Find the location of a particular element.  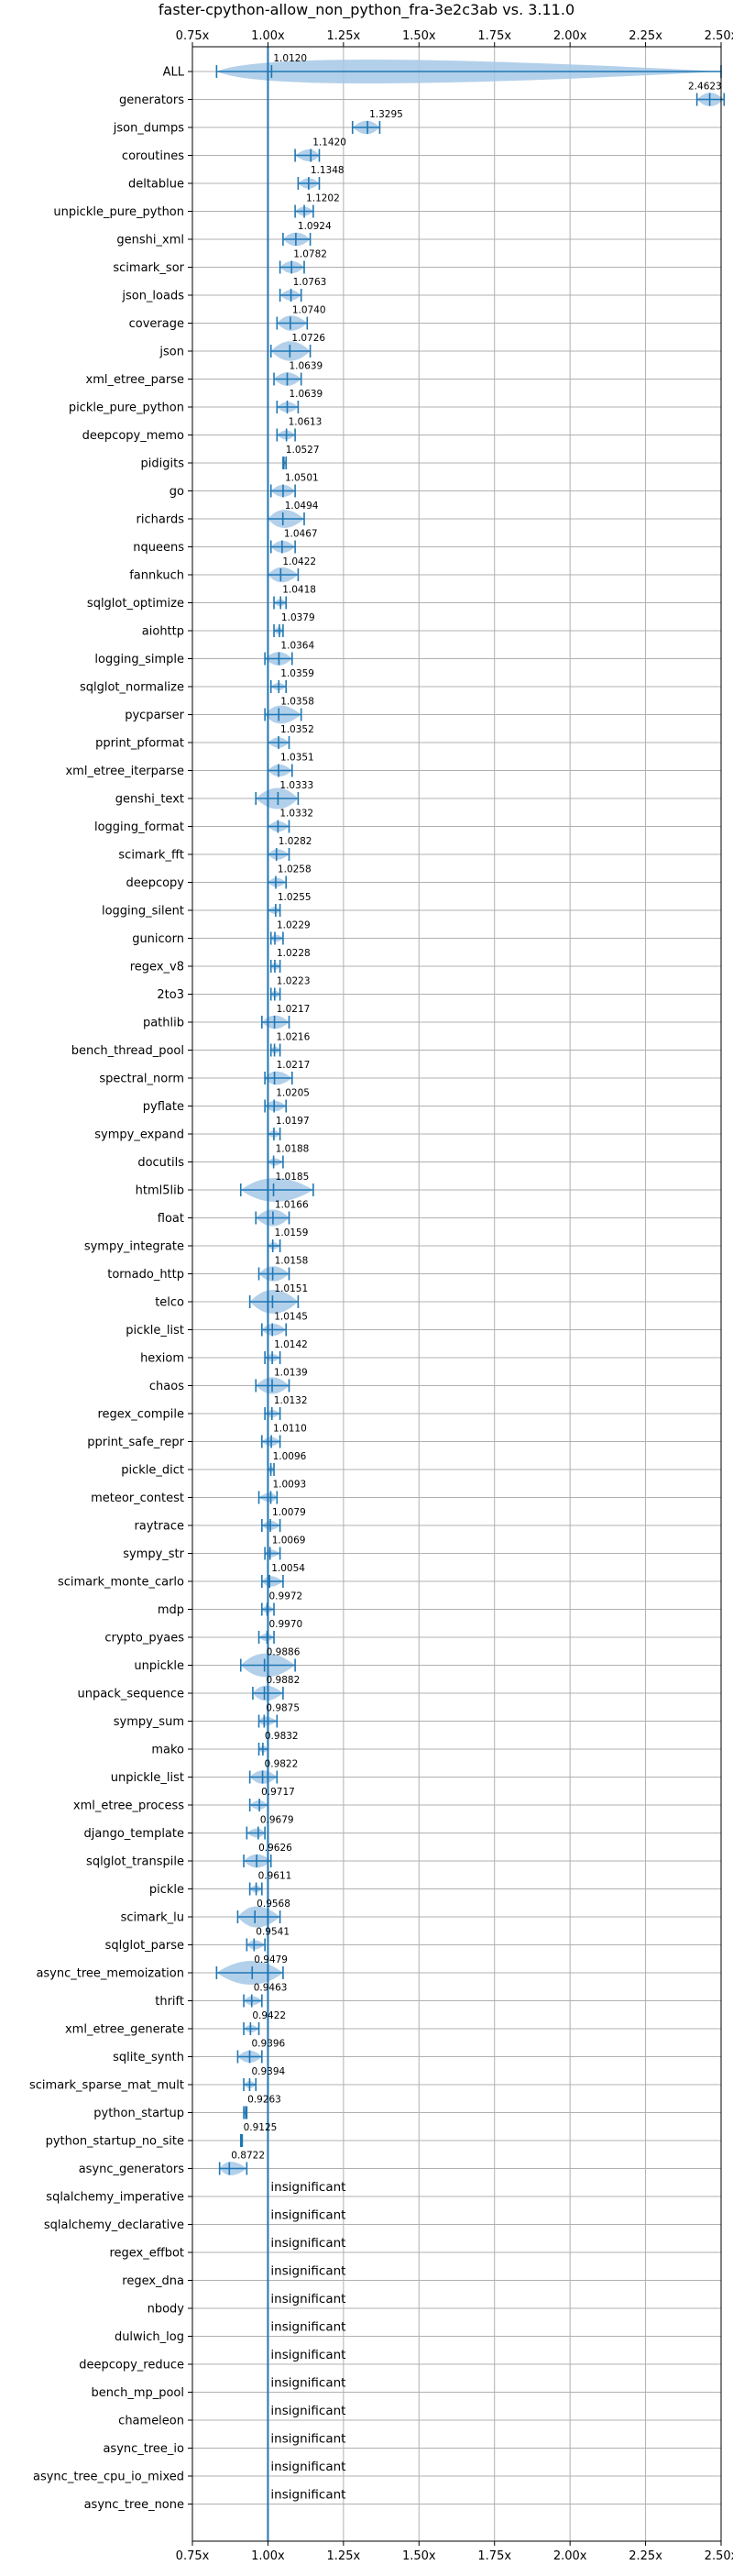

category-label: sympy_str is located at coordinates (154, 1554).